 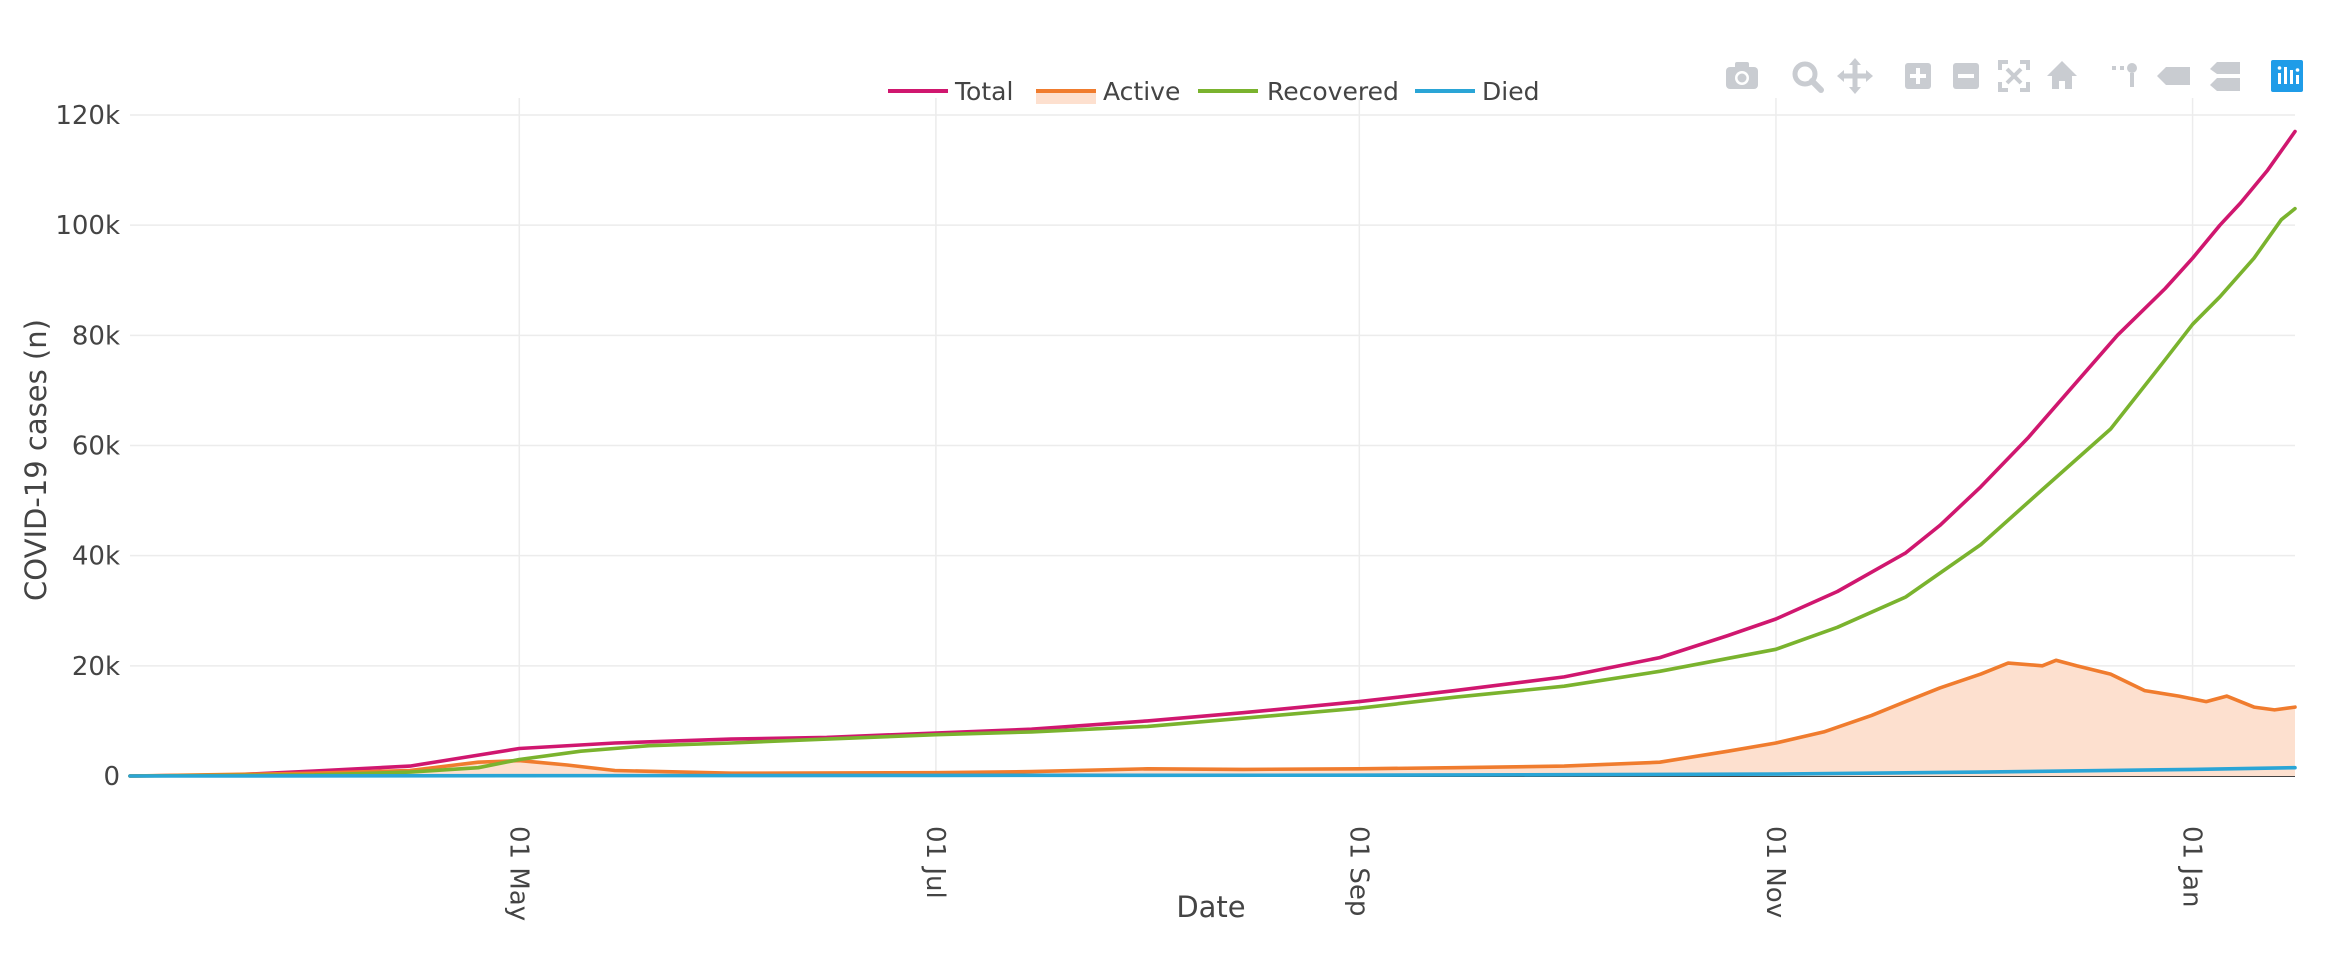 I want to click on series-active-line, so click(x=1212, y=718).